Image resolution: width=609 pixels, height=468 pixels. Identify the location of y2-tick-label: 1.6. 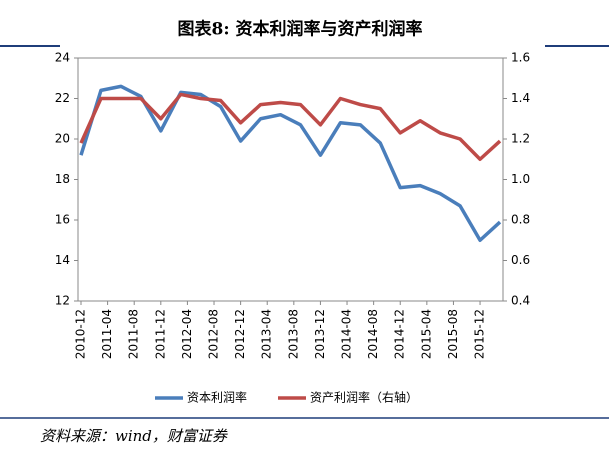
(520, 58).